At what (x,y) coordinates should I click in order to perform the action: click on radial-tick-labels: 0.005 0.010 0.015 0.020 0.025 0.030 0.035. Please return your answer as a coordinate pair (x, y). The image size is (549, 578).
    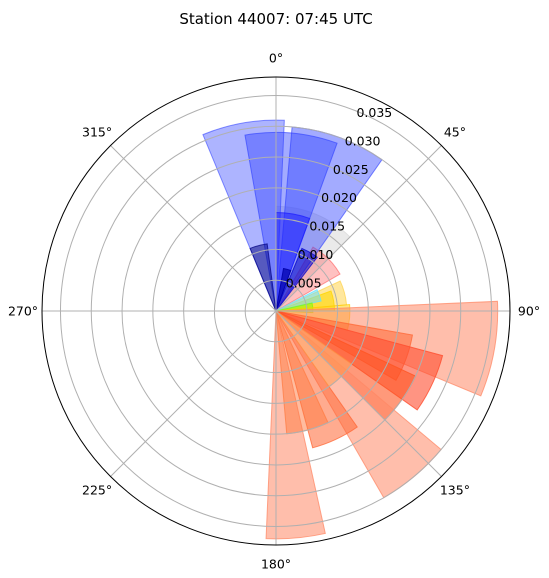
    Looking at the image, I should click on (339, 198).